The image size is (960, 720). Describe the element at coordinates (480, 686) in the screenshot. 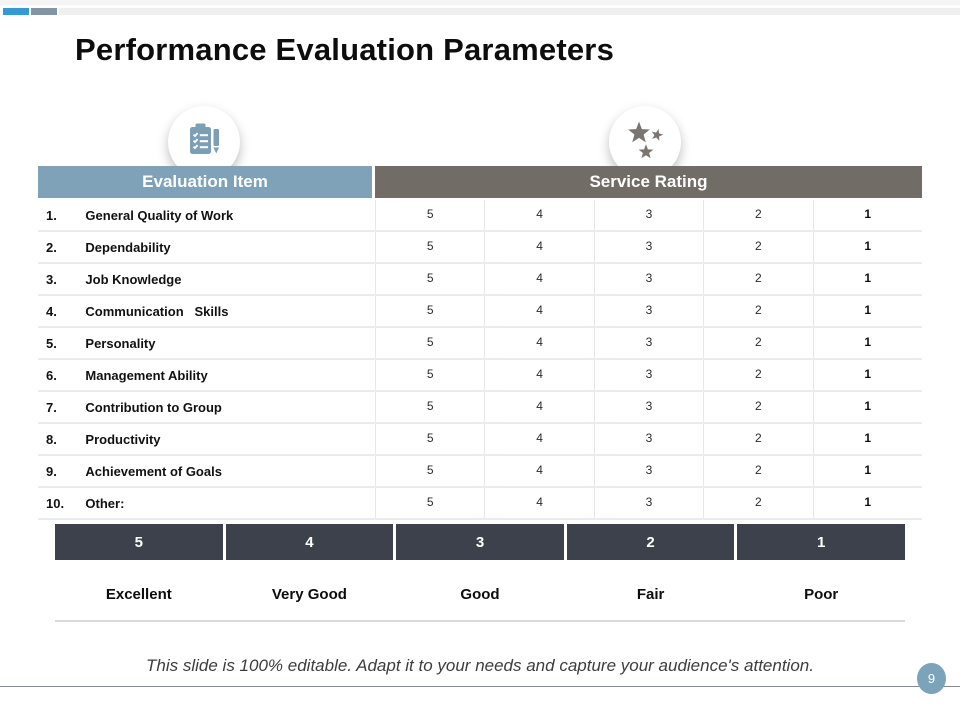

I see `footer-divider-line` at that location.